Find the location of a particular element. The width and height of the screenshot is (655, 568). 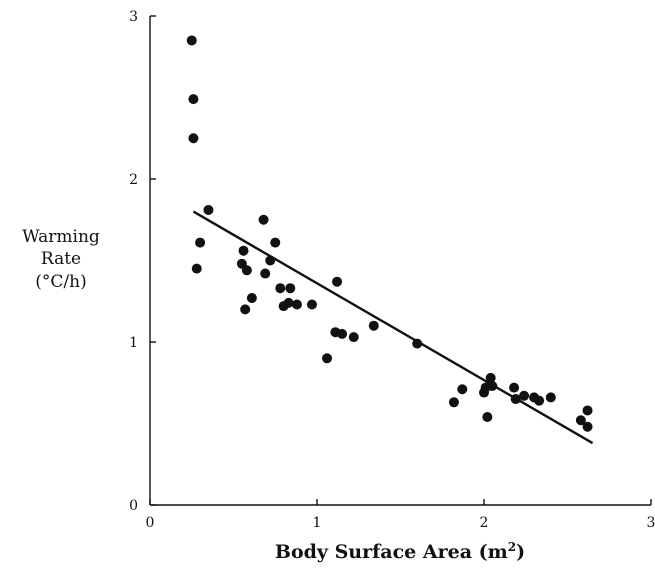

x-tick-label: 3 is located at coordinates (651, 523).